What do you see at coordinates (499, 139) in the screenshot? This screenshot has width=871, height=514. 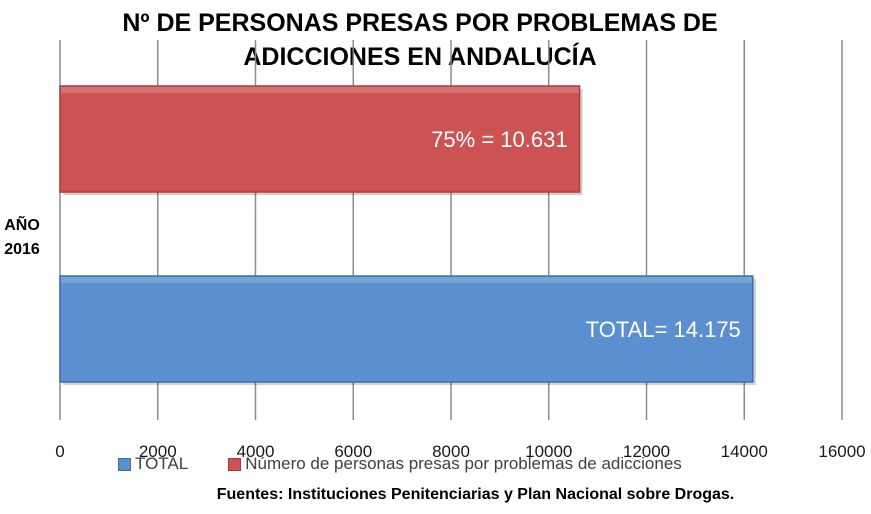 I see `data-label-adicciones: 75% = 10.631` at bounding box center [499, 139].